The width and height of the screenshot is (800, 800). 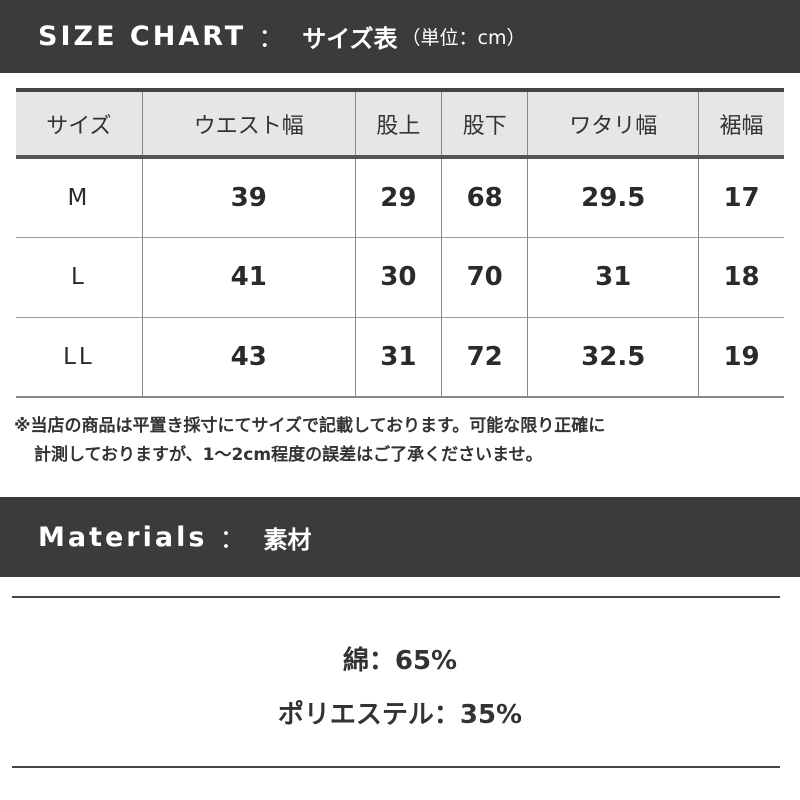 What do you see at coordinates (485, 197) in the screenshot?
I see `value-cell: 68` at bounding box center [485, 197].